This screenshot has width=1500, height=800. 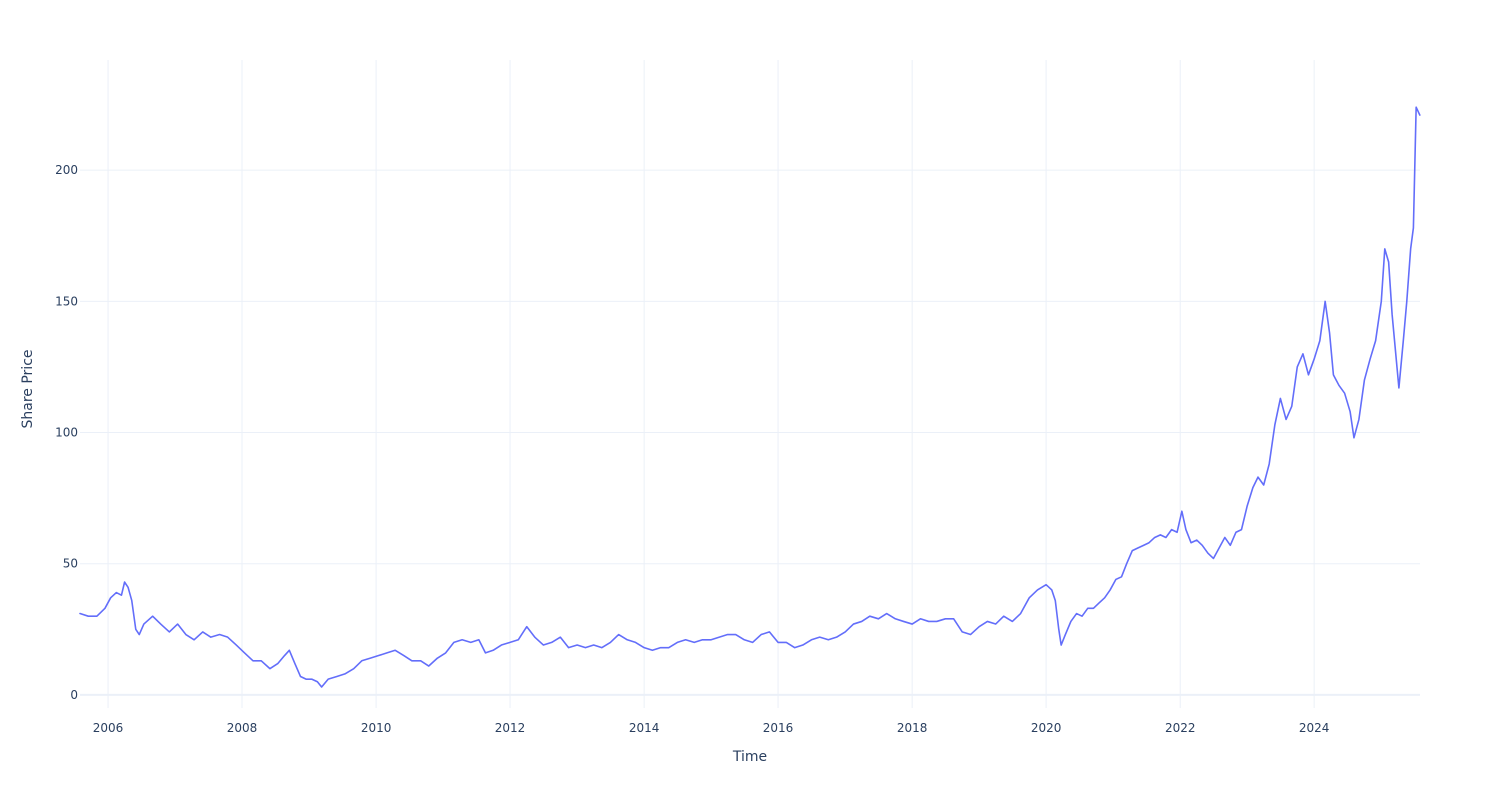 What do you see at coordinates (644, 728) in the screenshot?
I see `x-tick-label: 2014` at bounding box center [644, 728].